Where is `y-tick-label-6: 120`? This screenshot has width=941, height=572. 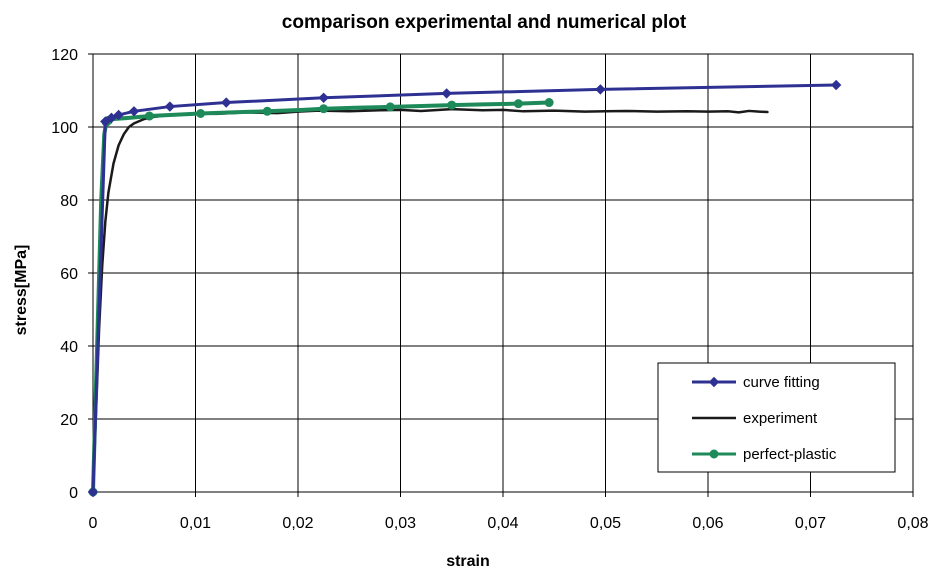
y-tick-label-6: 120 is located at coordinates (64, 55).